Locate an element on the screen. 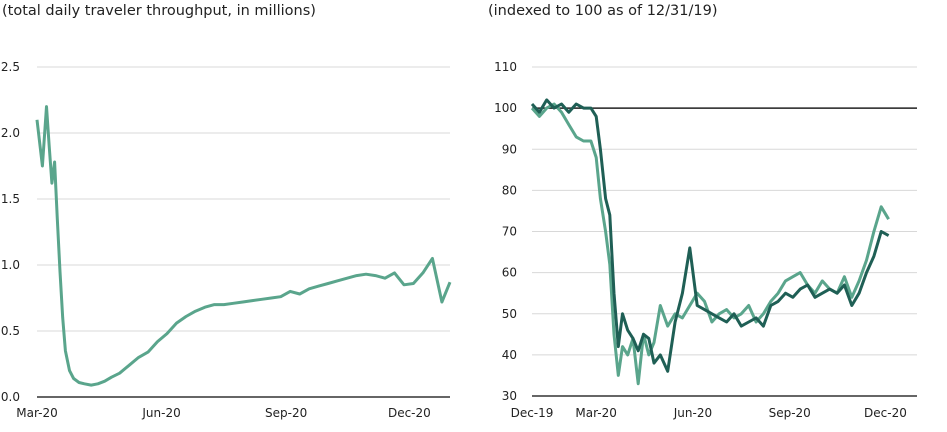  y-tick-label: 40 is located at coordinates (509, 355).